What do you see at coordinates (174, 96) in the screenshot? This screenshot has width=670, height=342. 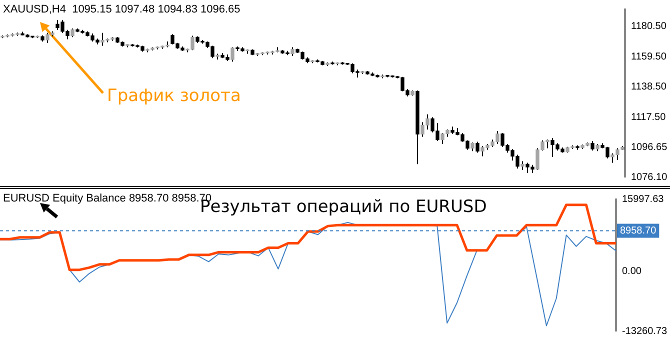 I see `annotation: График золота` at bounding box center [174, 96].